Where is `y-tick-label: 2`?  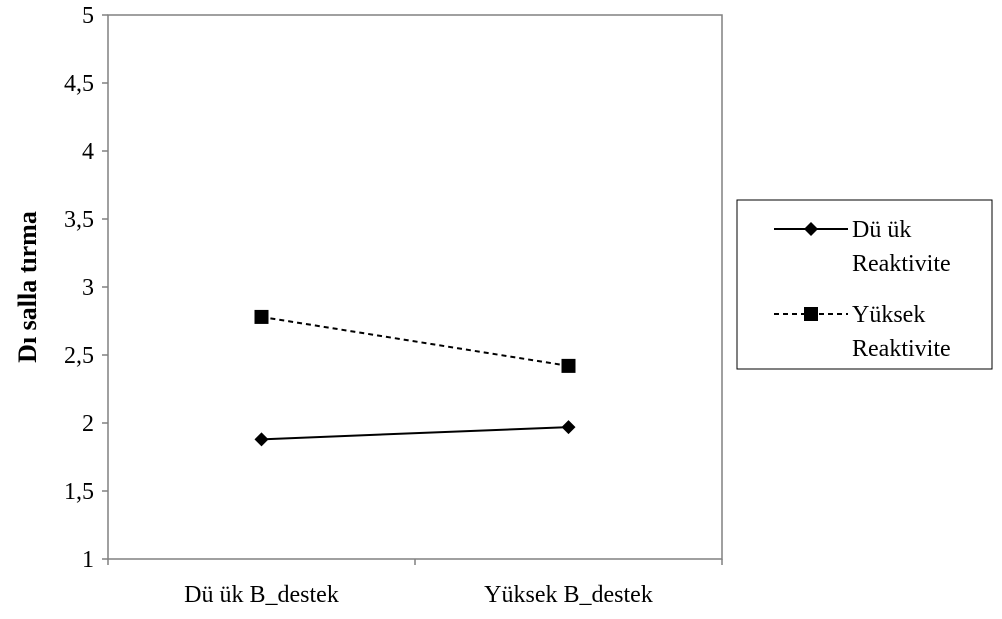 y-tick-label: 2 is located at coordinates (88, 424).